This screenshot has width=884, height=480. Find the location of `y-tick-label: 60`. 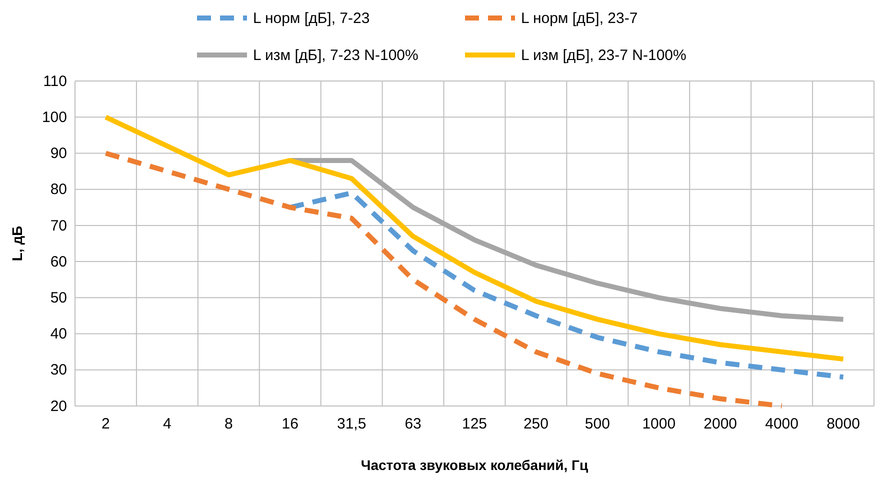

y-tick-label: 60 is located at coordinates (58, 261).